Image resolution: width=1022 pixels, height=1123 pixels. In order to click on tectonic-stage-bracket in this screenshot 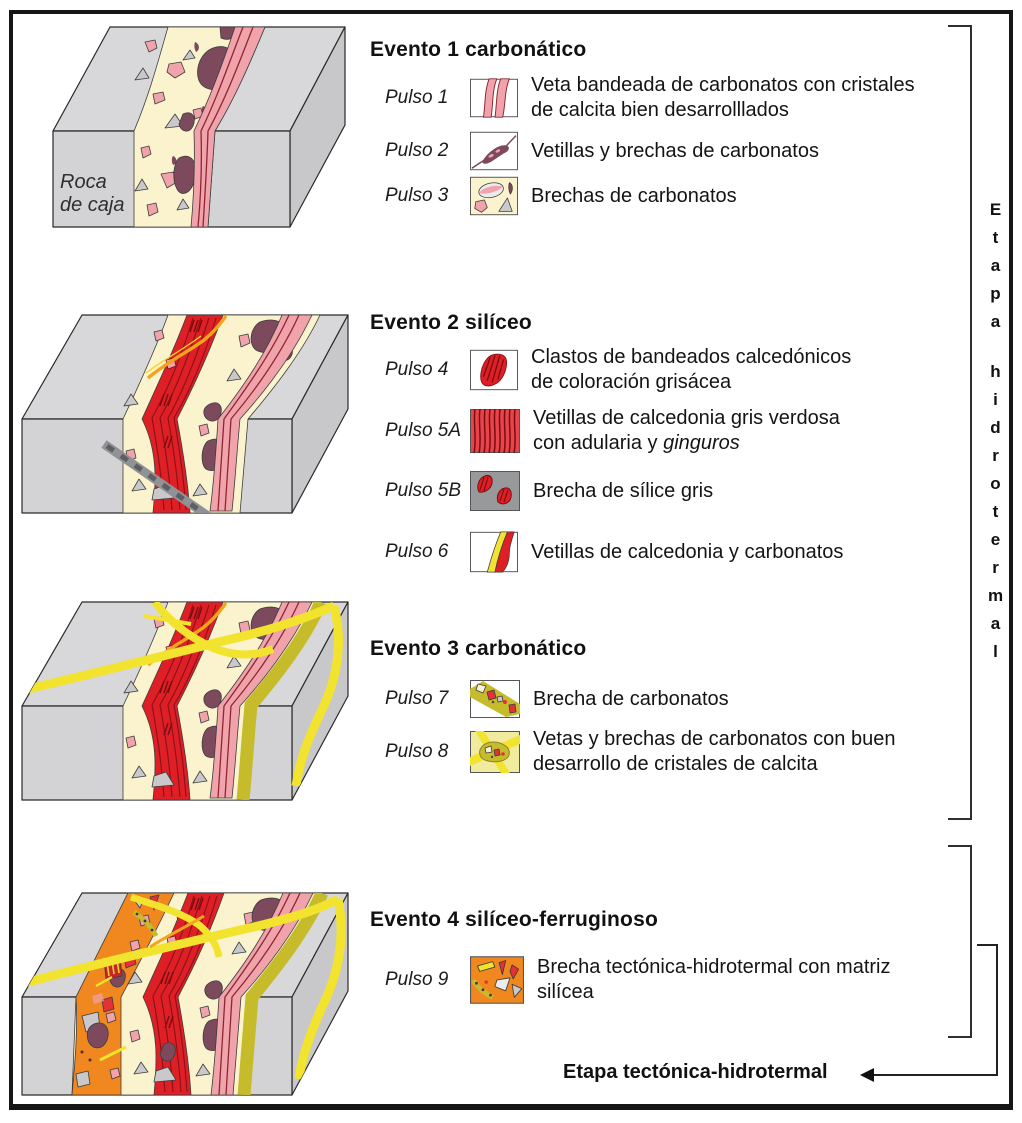, I will do `click(960, 941)`.